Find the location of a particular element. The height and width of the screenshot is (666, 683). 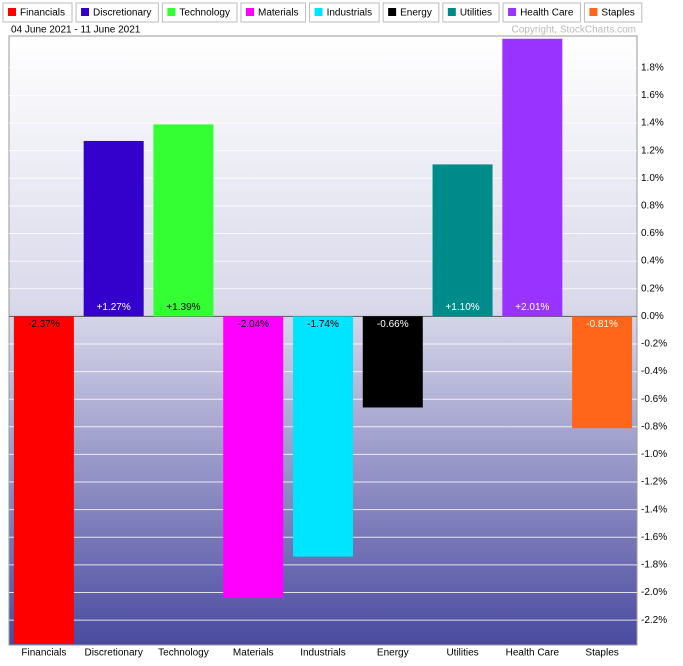

value-label: -0.81% is located at coordinates (602, 324).